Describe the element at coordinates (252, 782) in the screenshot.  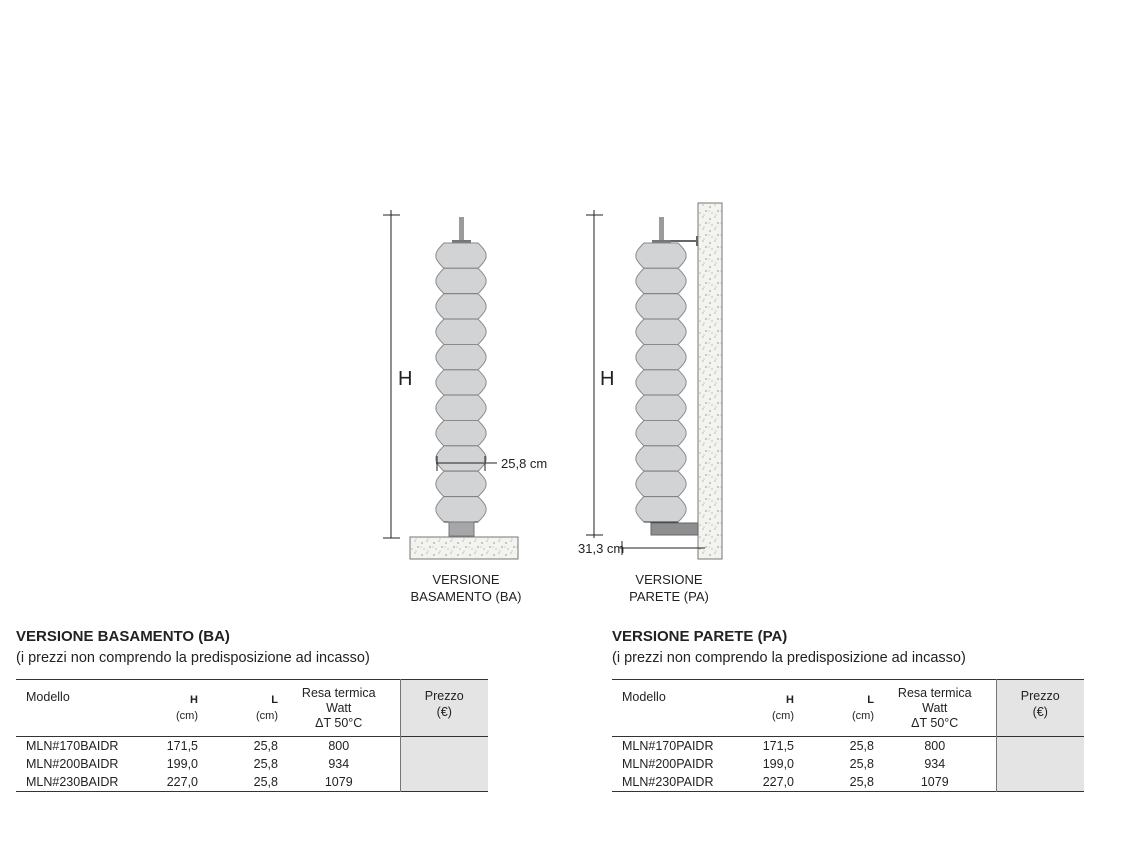
I see `table-row: MLN#230BAIDR 227,0 25,8 1079` at that location.